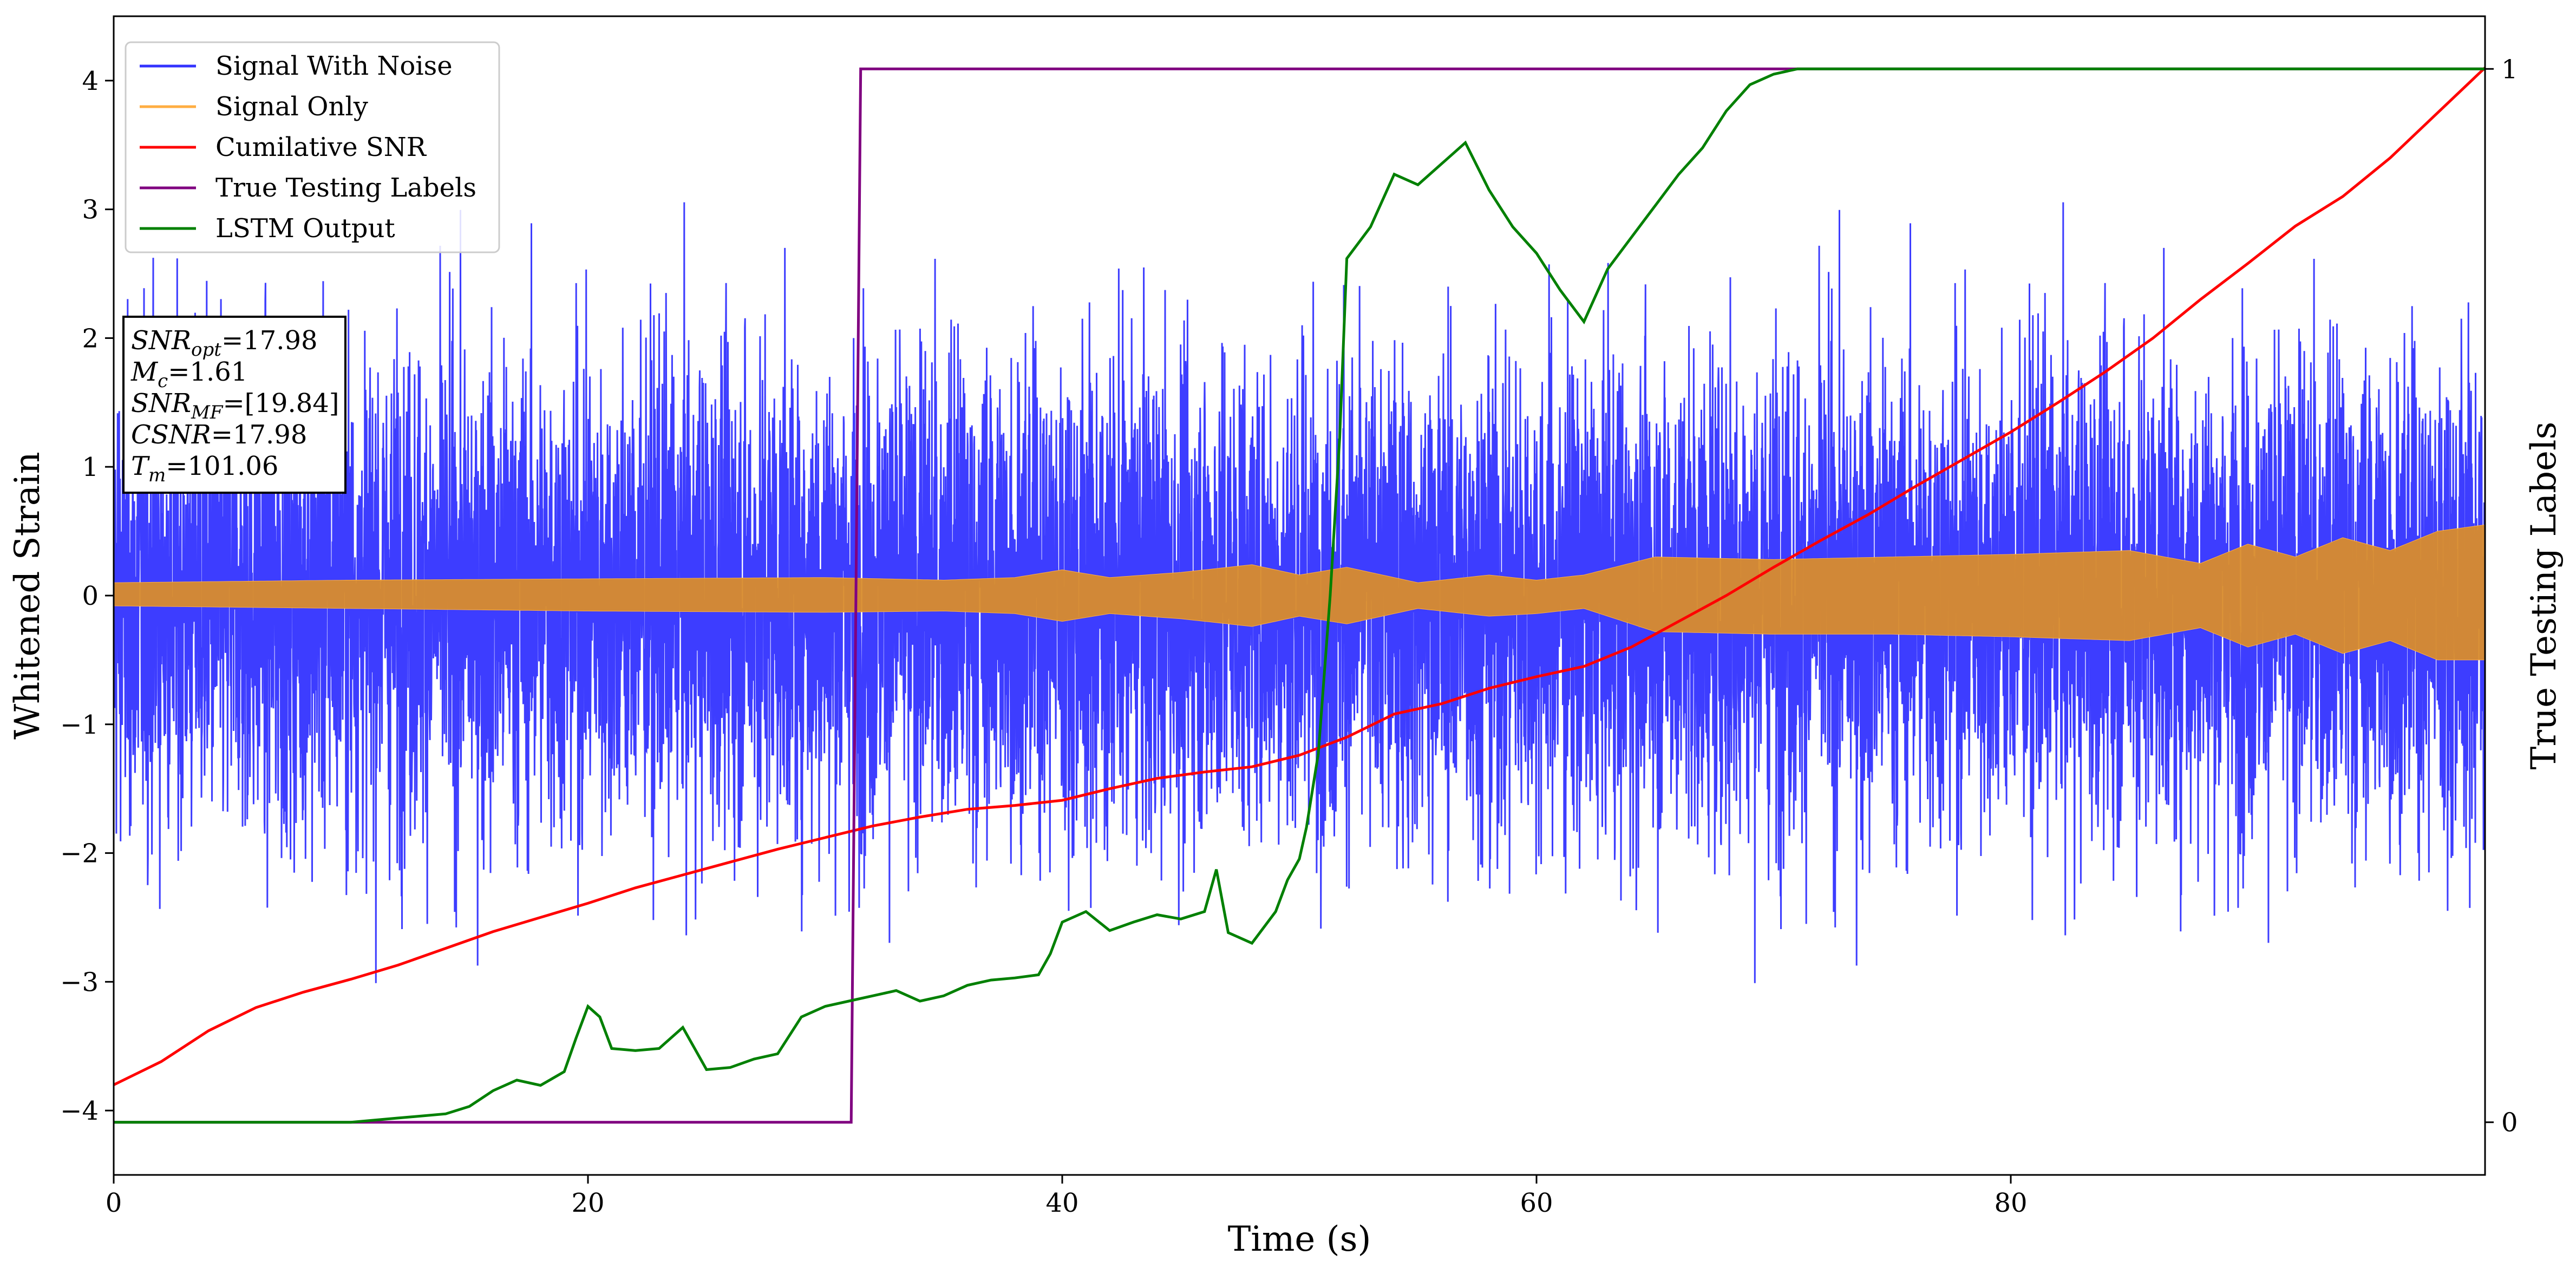 The width and height of the screenshot is (2576, 1274). I want to click on legend-frame, so click(312, 147).